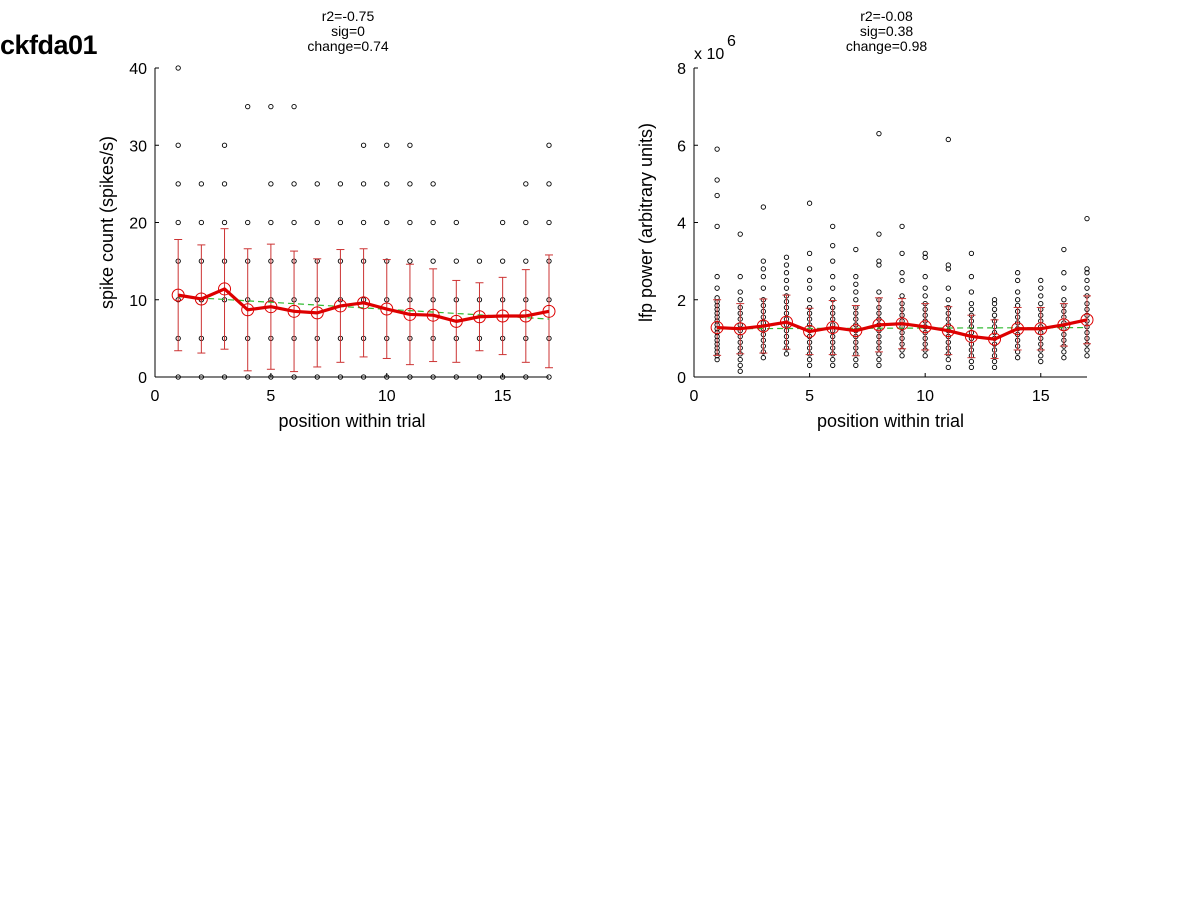  What do you see at coordinates (681, 69) in the screenshot?
I see `y-tick-label: 8` at bounding box center [681, 69].